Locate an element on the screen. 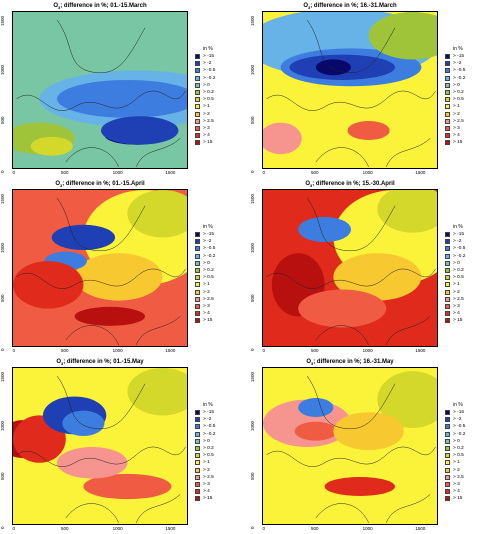  legend-label: > 15 is located at coordinates (208, 499).